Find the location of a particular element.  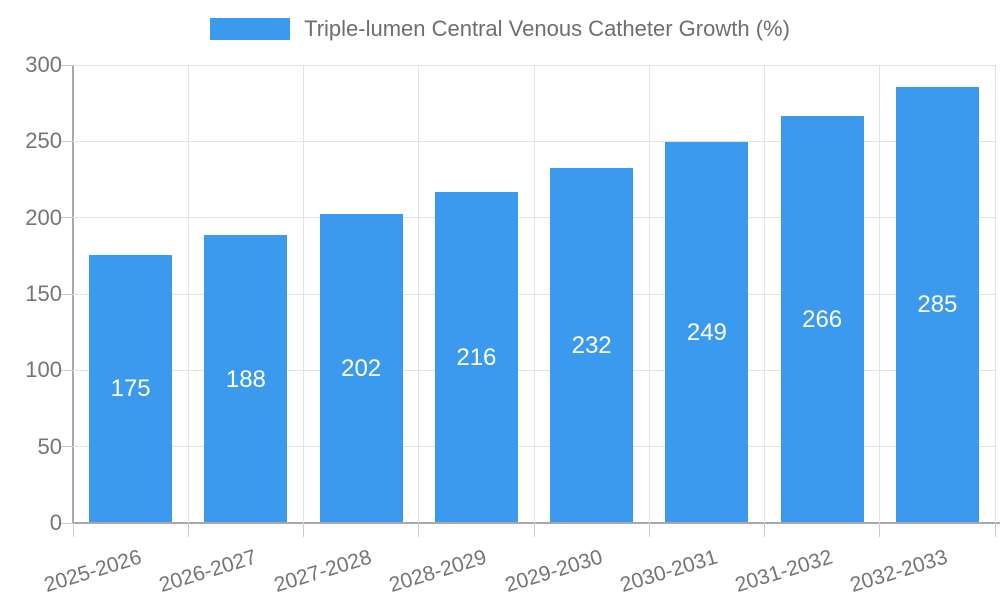

bar-value-label: 232 is located at coordinates (591, 345).